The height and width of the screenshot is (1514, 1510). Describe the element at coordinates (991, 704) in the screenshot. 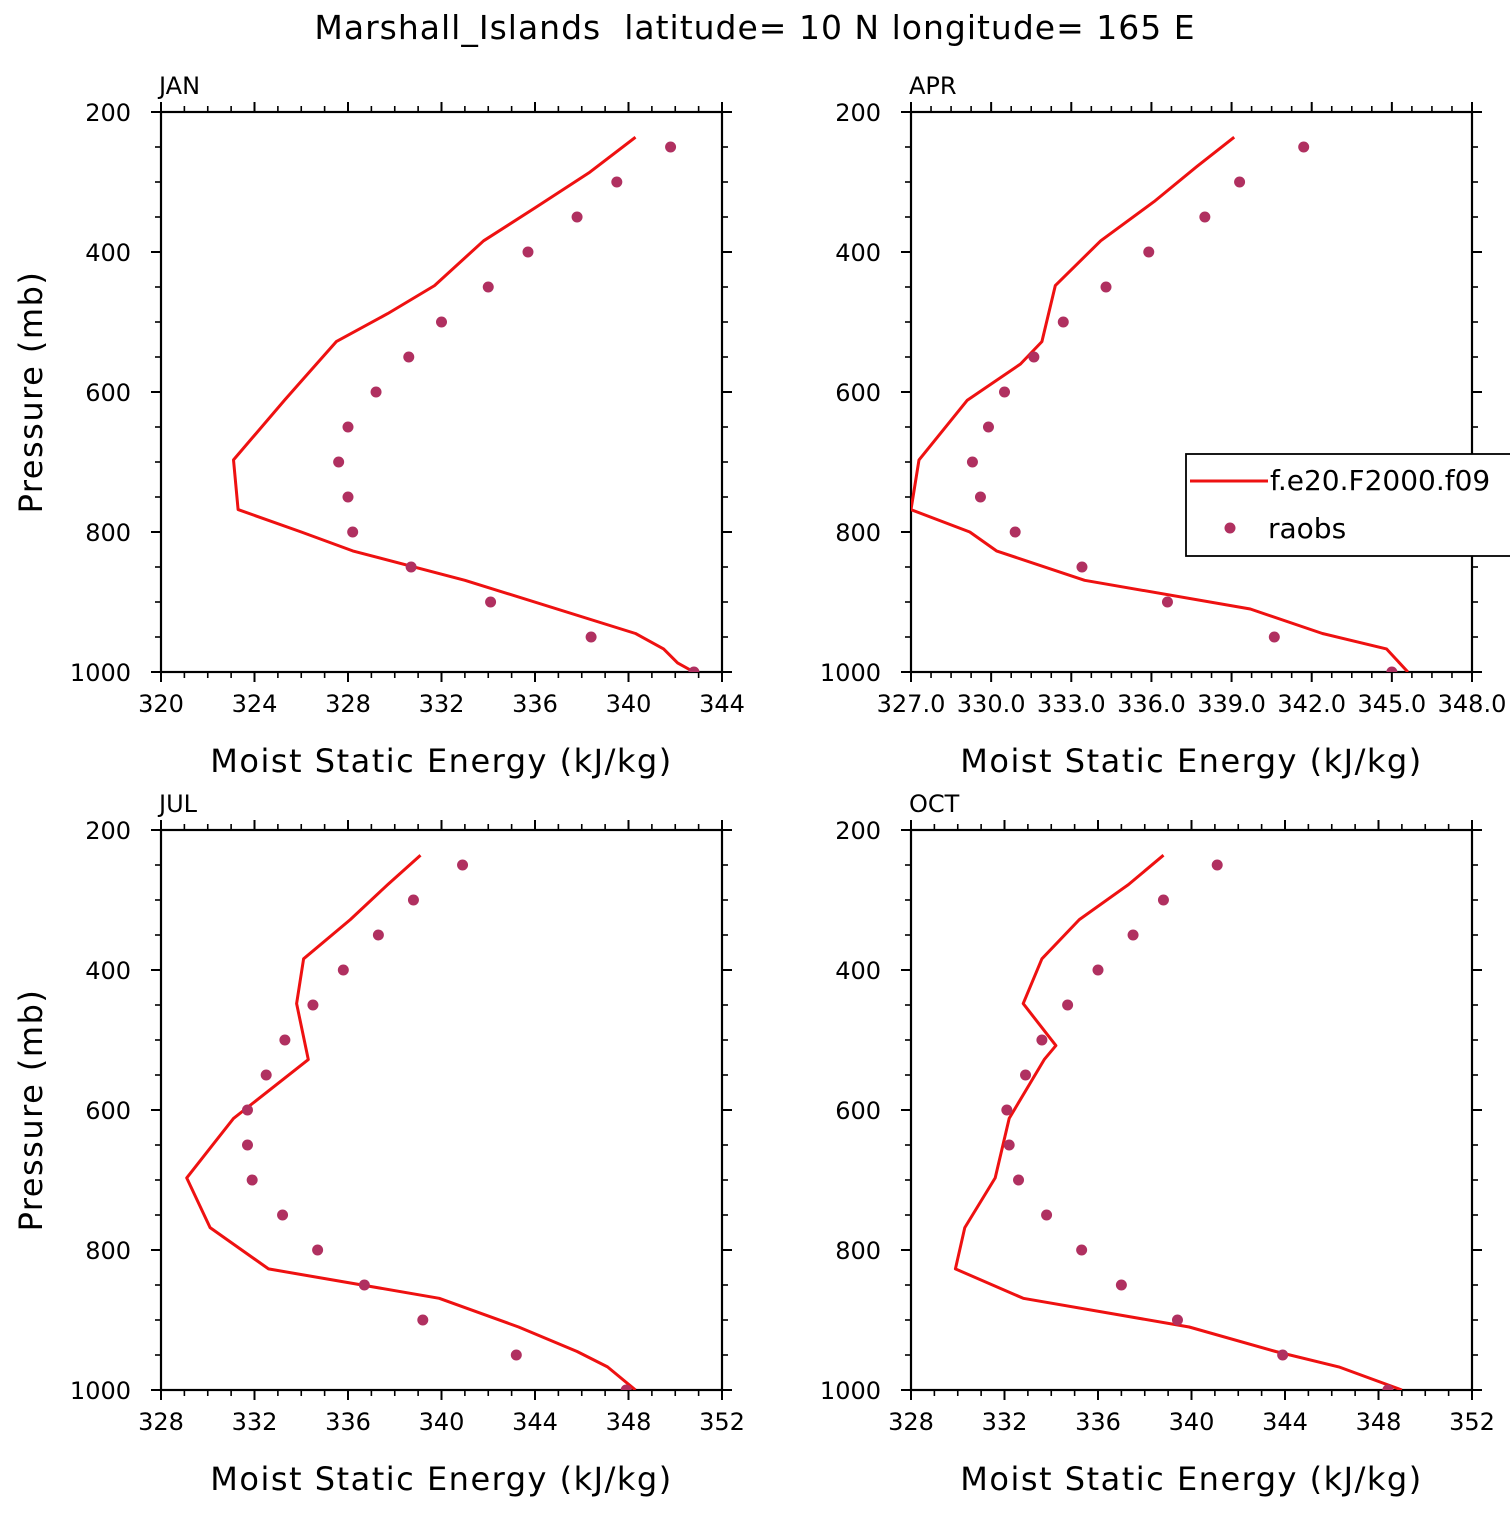

I see `x-tick-label: 330.0` at that location.